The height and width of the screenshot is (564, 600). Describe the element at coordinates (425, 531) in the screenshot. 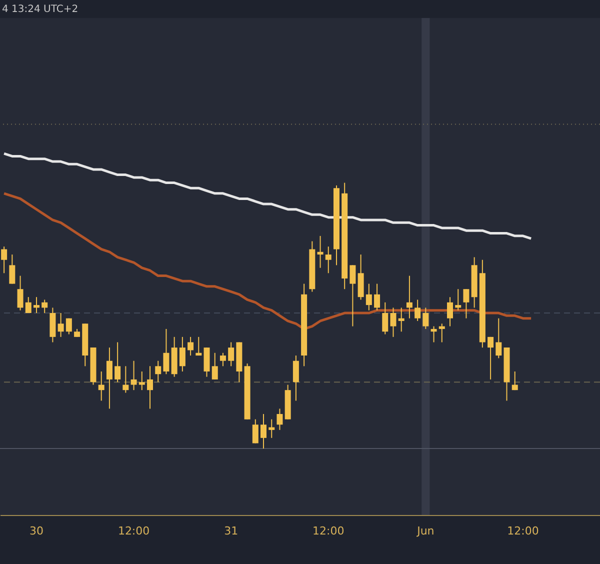

I see `x-tick-label: Jun` at that location.